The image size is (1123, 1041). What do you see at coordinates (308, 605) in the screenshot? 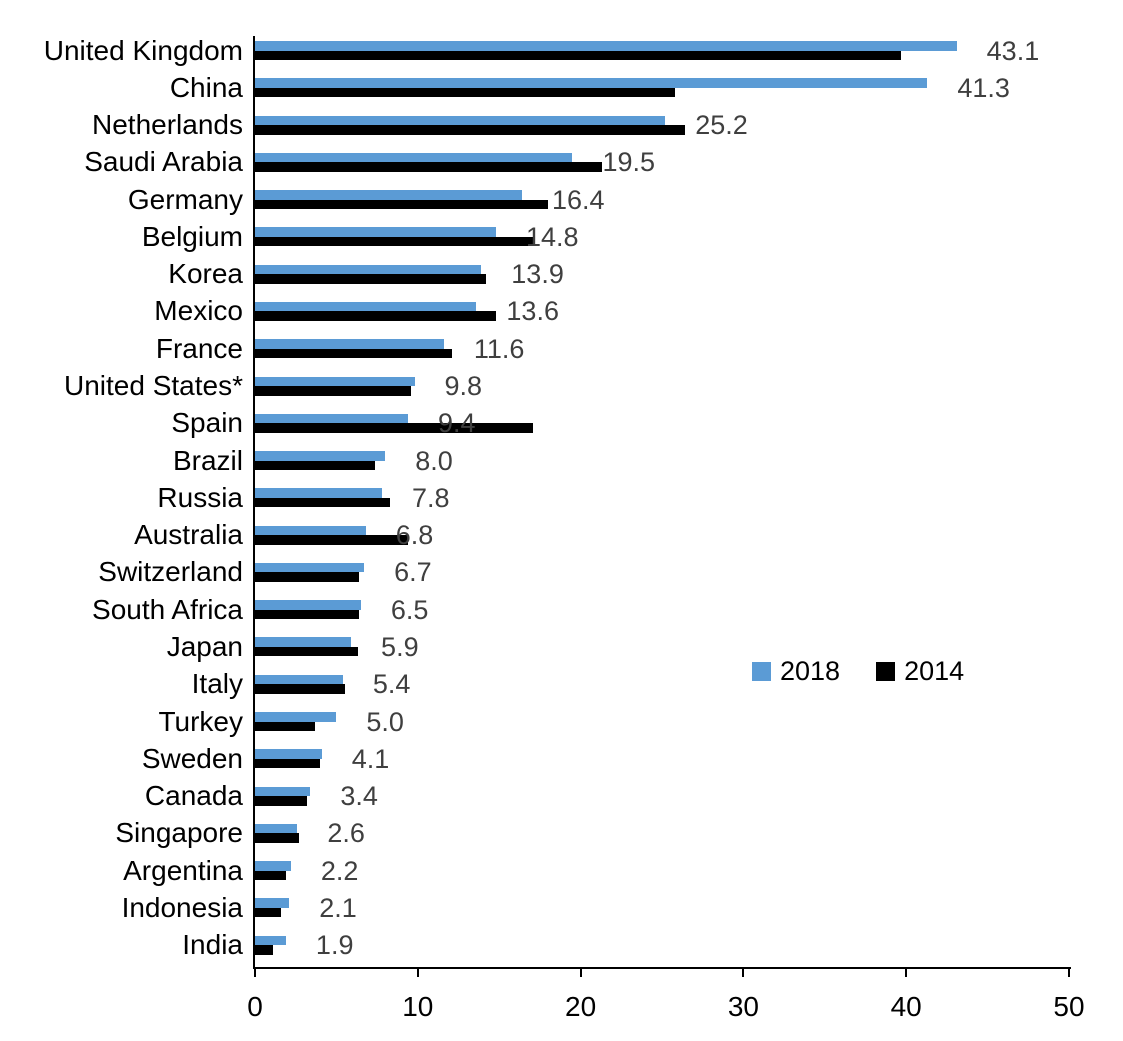
I see `bar-2018-south-africa` at bounding box center [308, 605].